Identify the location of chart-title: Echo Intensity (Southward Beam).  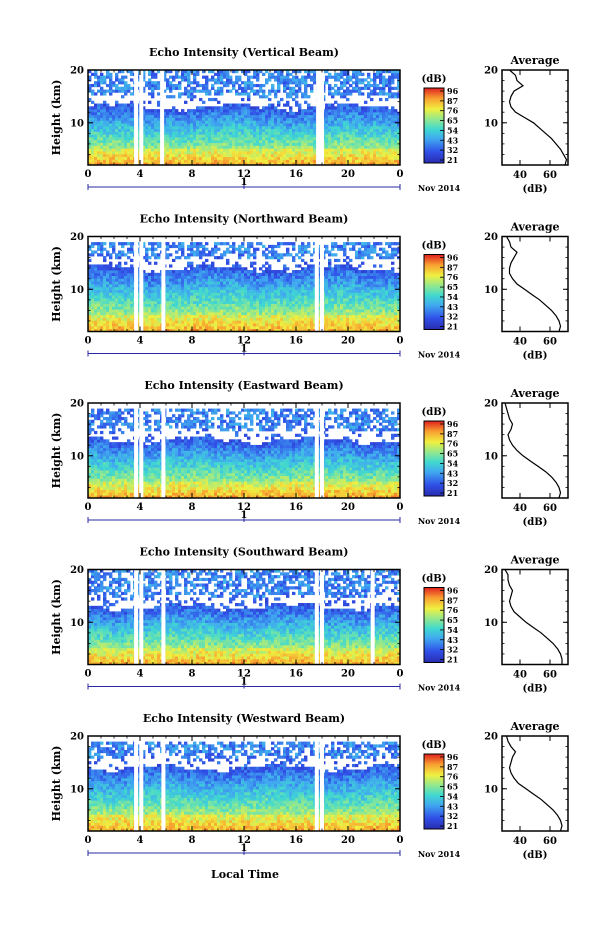
(244, 552).